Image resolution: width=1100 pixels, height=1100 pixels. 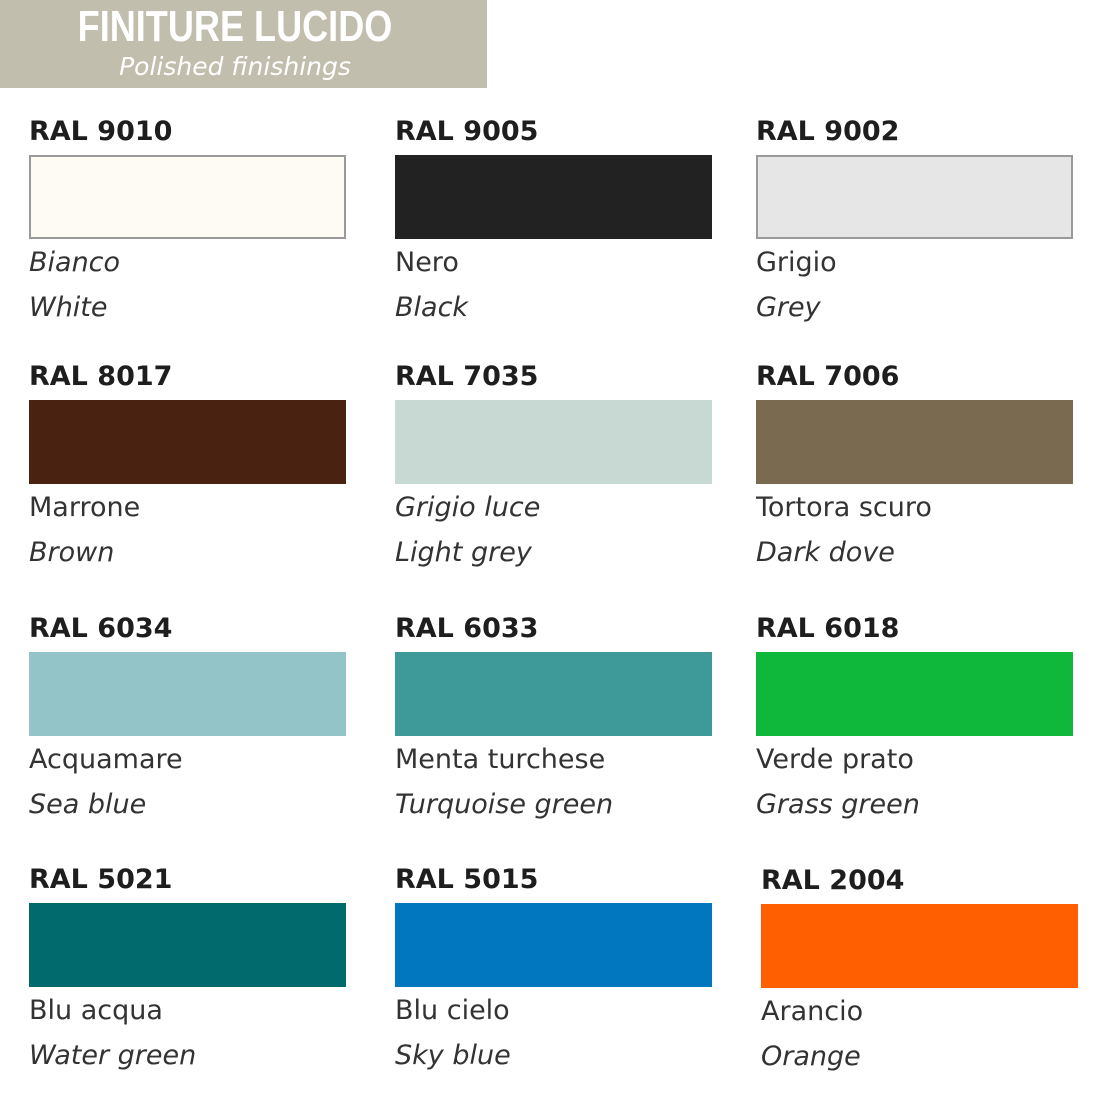 I want to click on page-title: FINITURE LUCIDO, so click(x=235, y=26).